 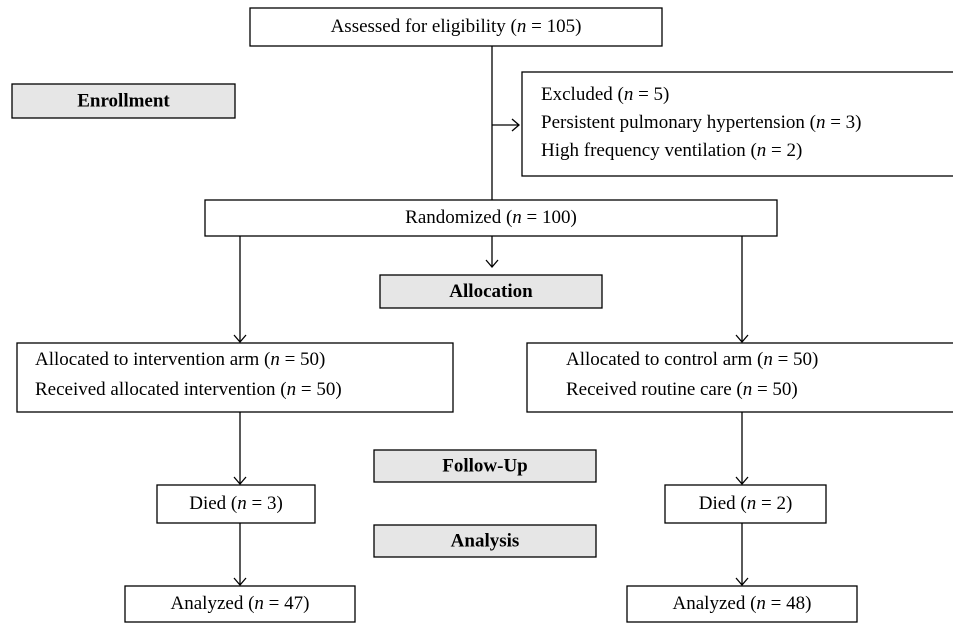 What do you see at coordinates (649, 150) in the screenshot?
I see `text-segment: High frequency ventilation (` at bounding box center [649, 150].